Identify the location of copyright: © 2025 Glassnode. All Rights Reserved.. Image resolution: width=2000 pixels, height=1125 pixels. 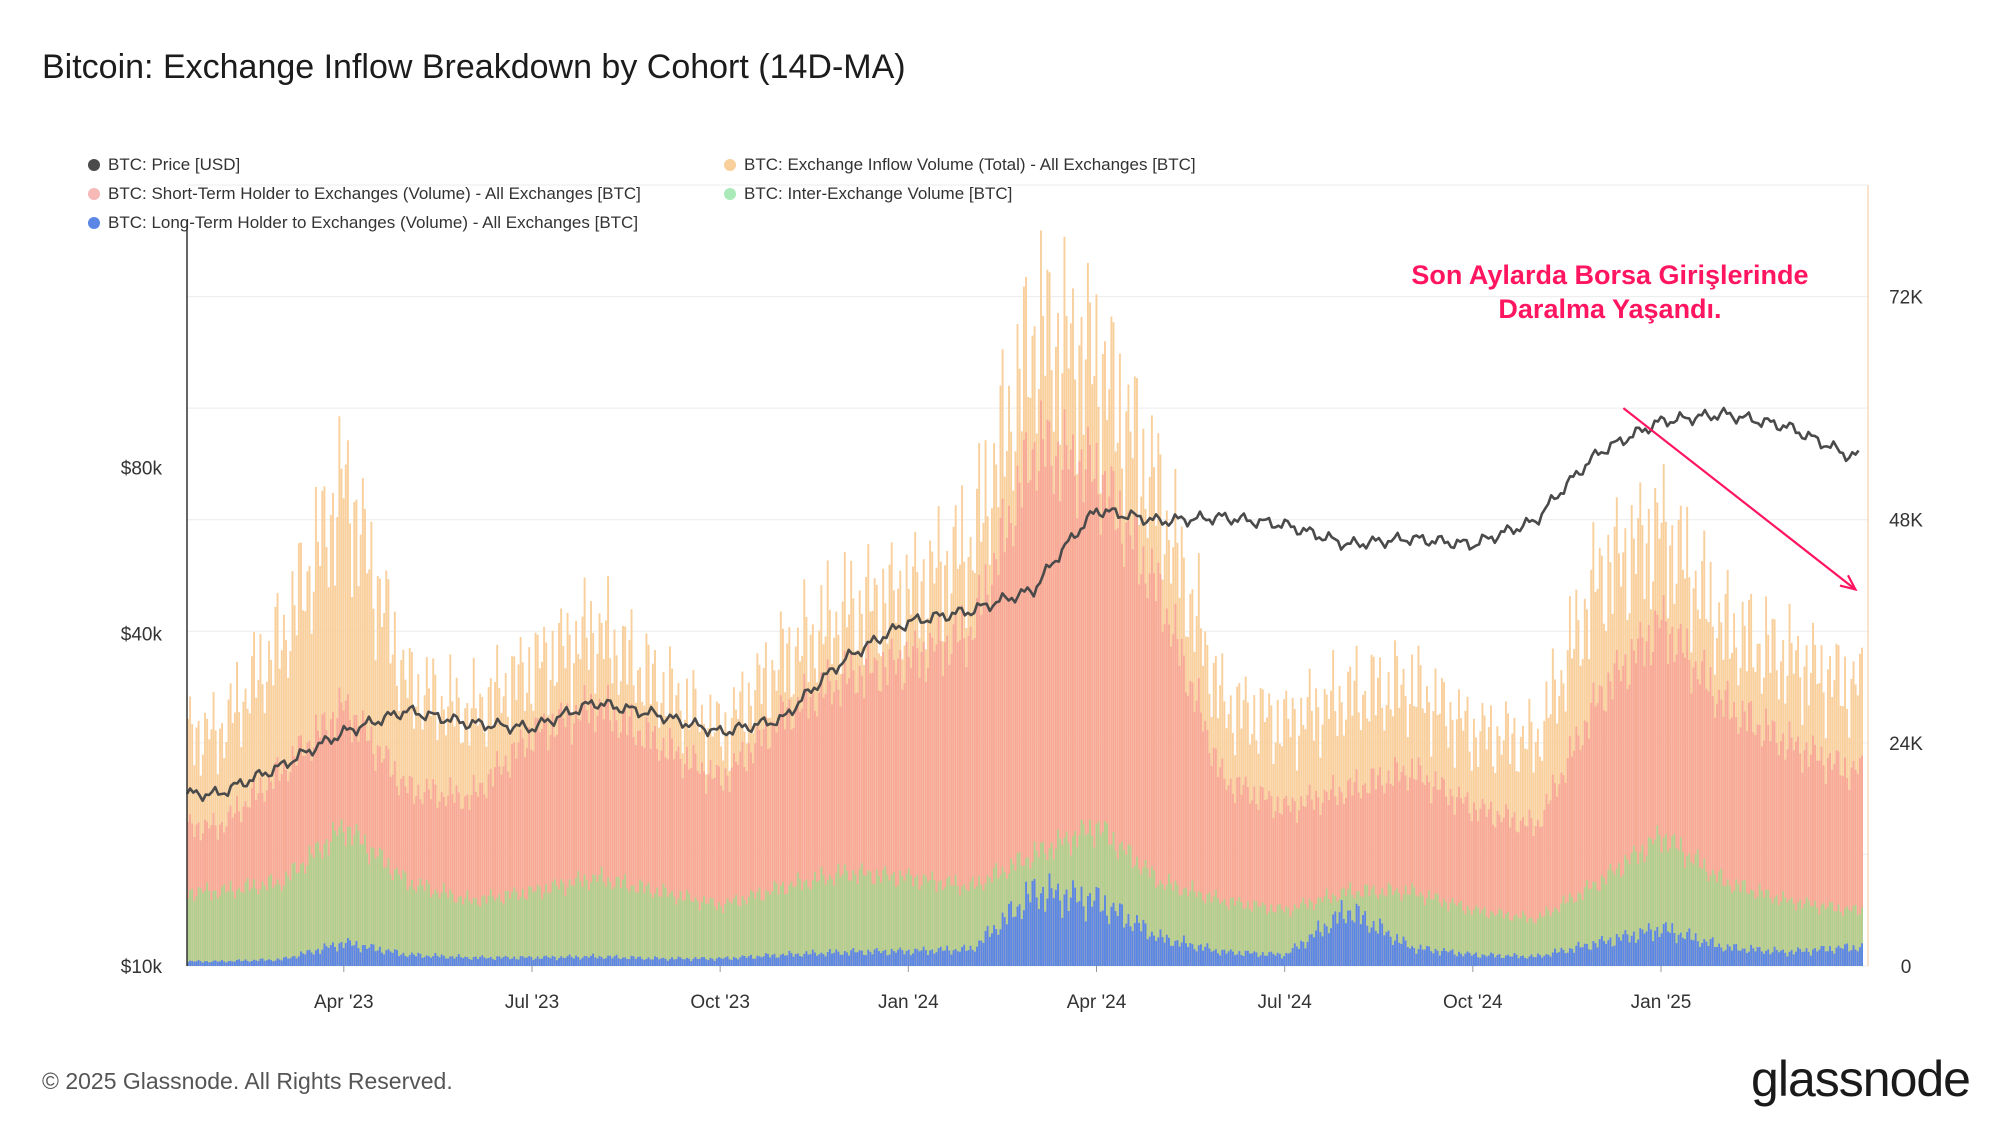
(247, 1081).